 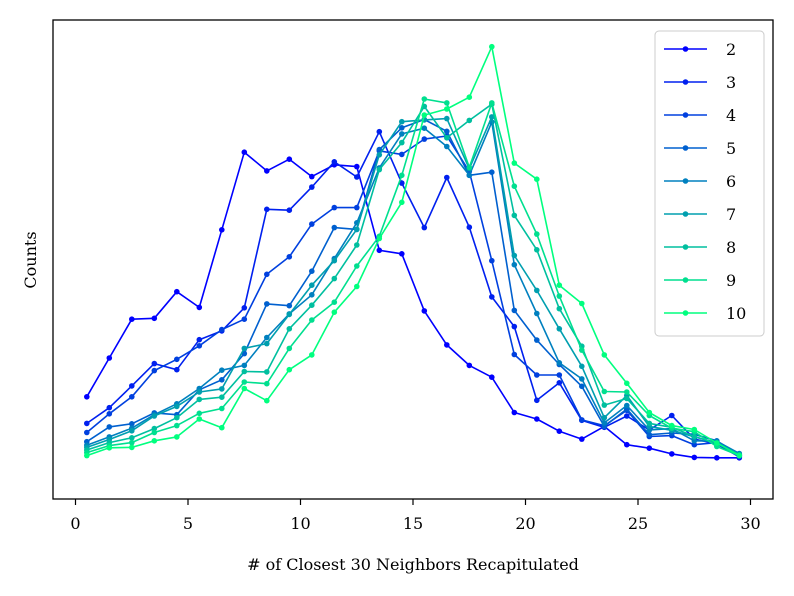 I want to click on legend-label-5: 5, so click(x=731, y=148).